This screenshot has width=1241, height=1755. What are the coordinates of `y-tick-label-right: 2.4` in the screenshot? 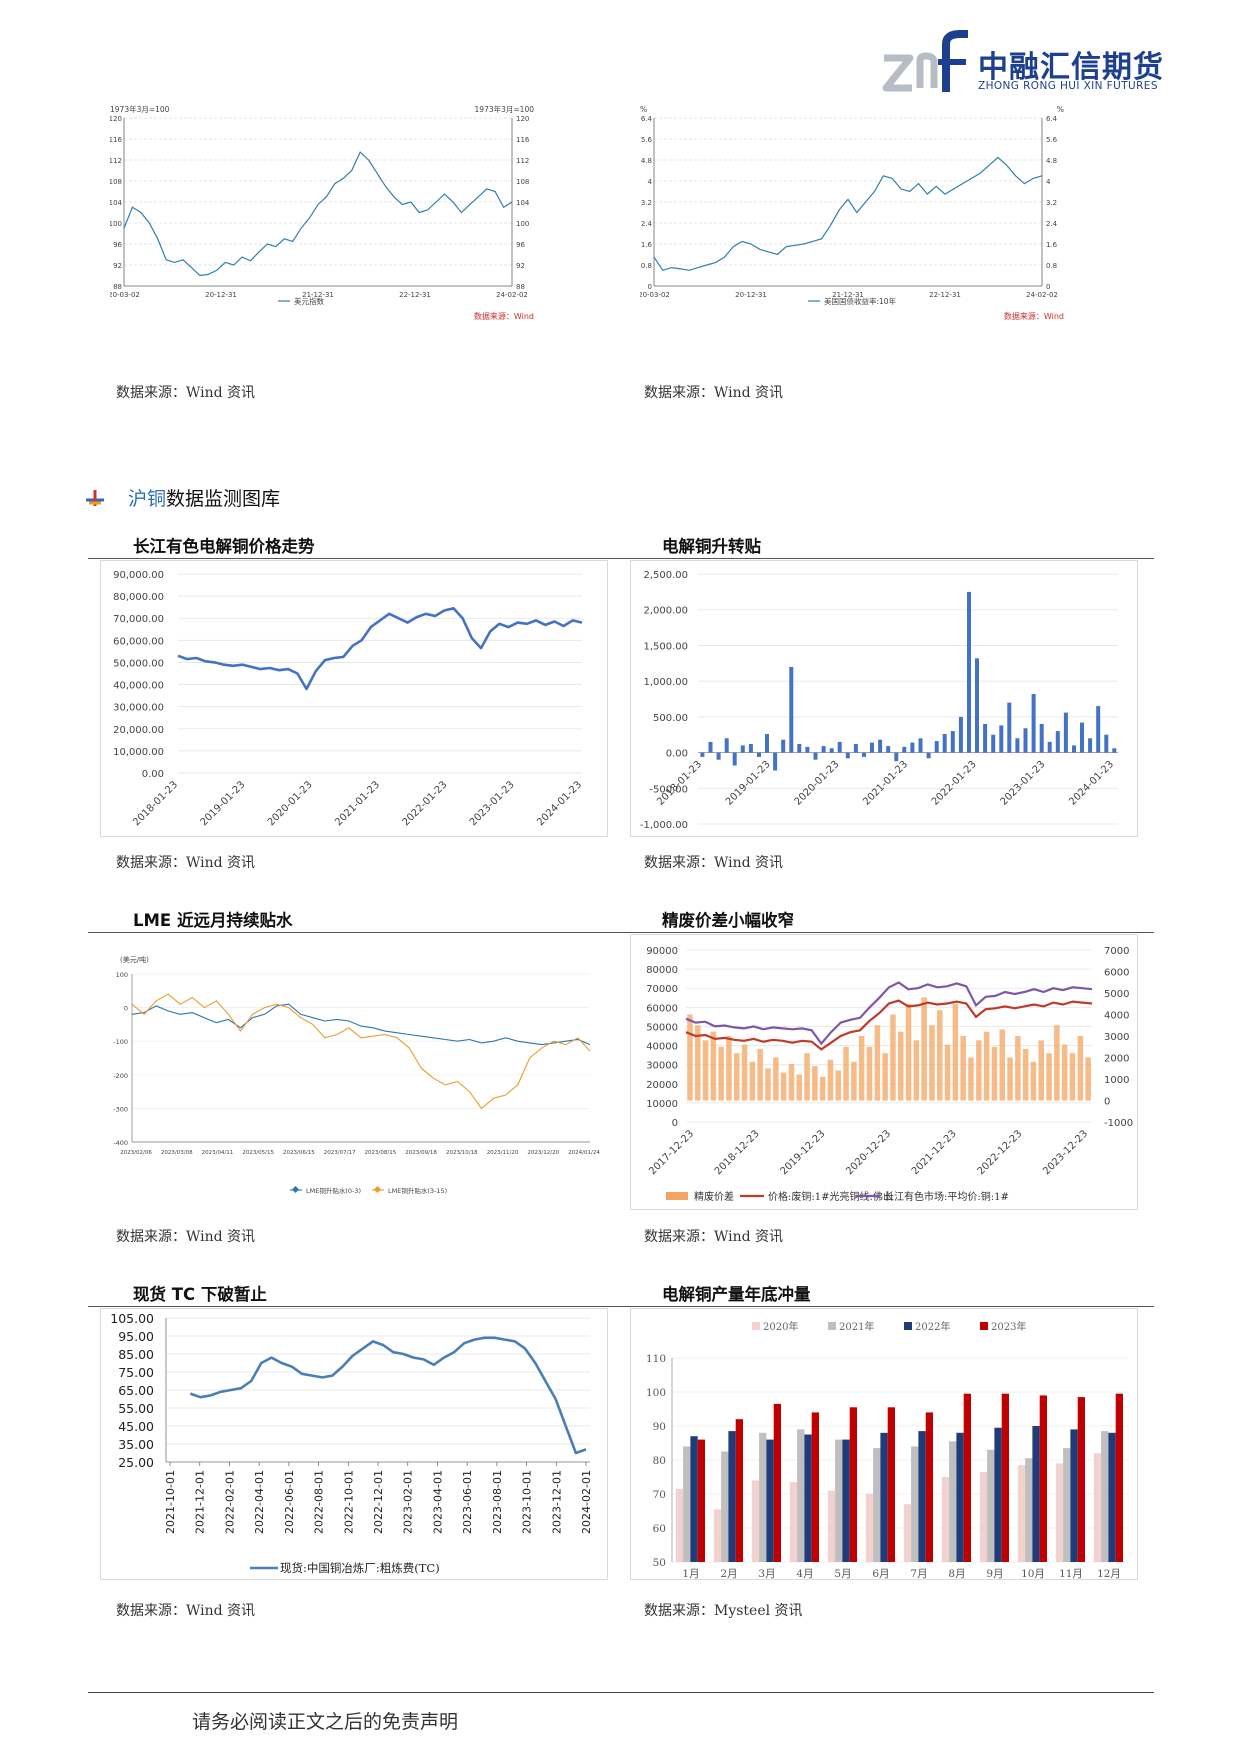 It's located at (1052, 224).